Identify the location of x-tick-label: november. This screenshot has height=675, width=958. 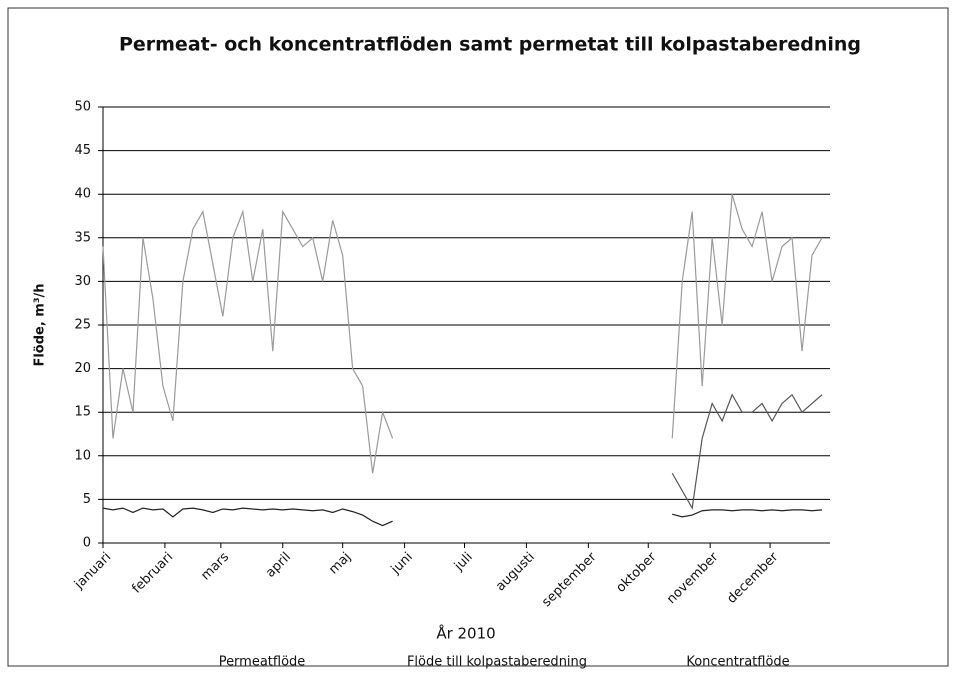
(693, 578).